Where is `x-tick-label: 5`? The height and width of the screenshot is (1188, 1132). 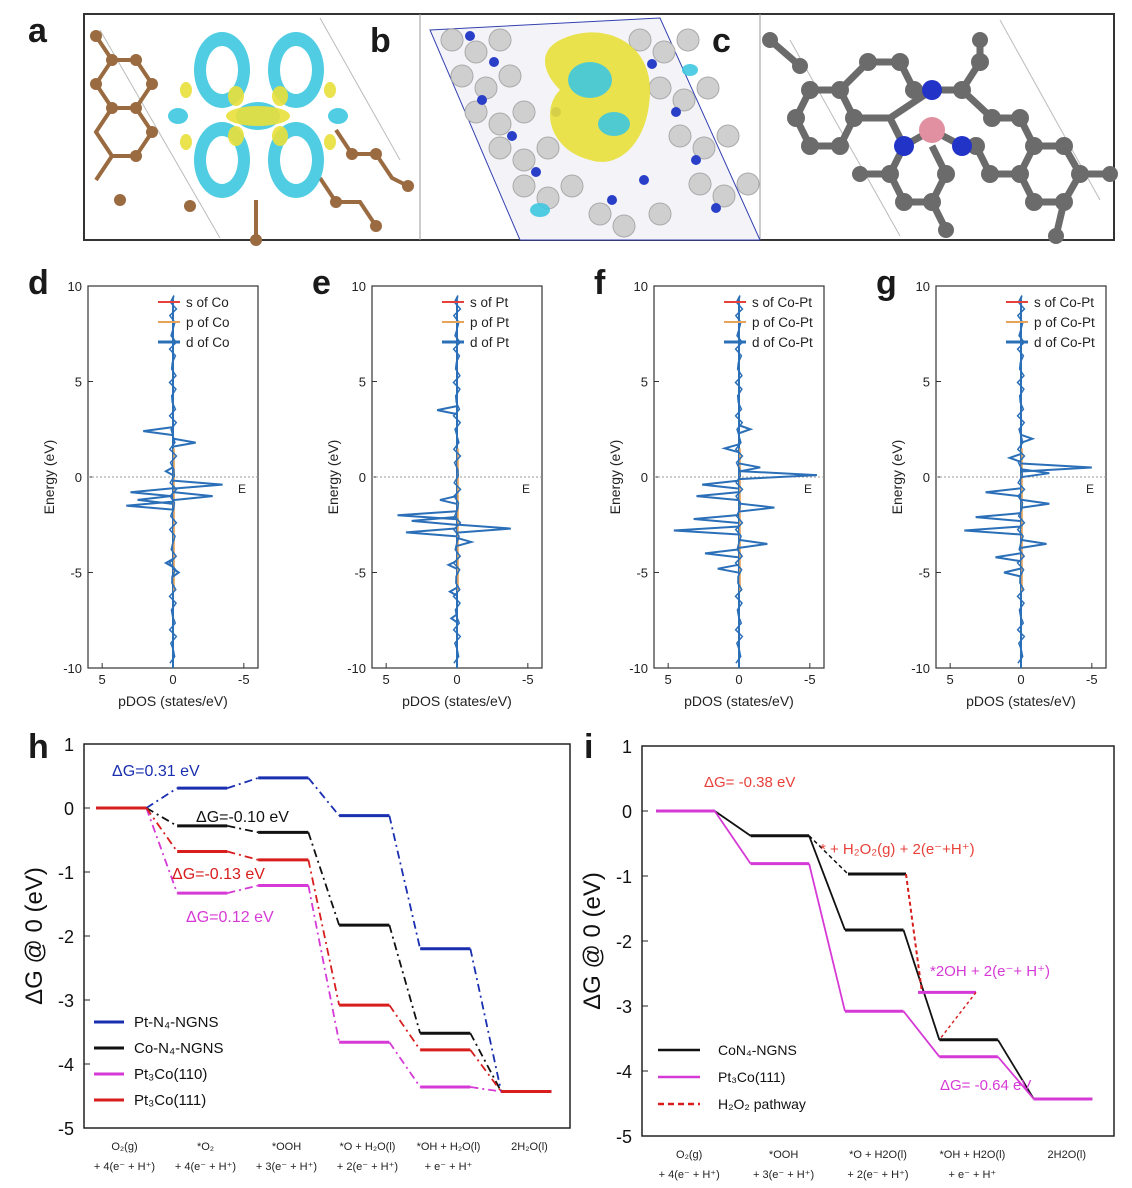 x-tick-label: 5 is located at coordinates (102, 679).